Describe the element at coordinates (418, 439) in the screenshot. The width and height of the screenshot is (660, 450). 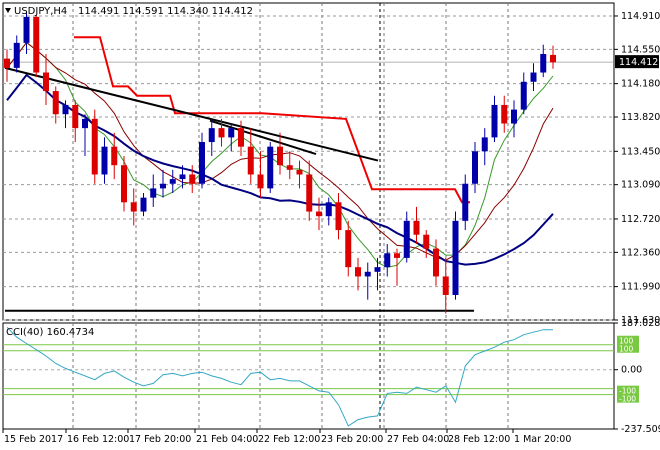
I see `x-tick-label: 27 Feb 04:00` at that location.